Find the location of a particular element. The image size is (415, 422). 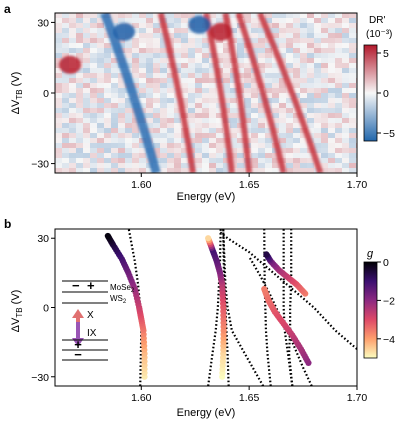

panel-b-ytick-label: 30 is located at coordinates (43, 239).